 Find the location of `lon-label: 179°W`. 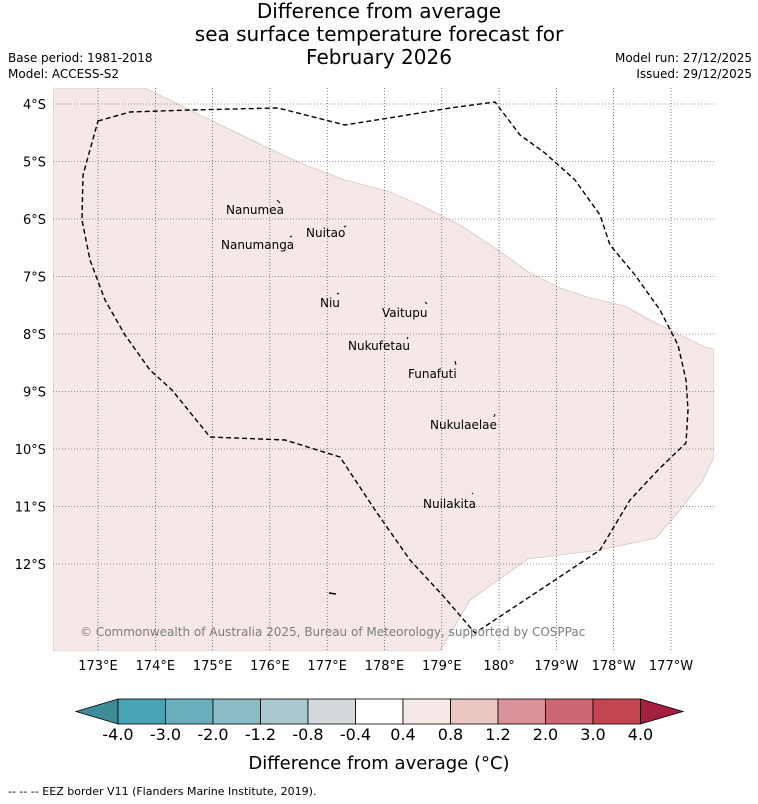

lon-label: 179°W is located at coordinates (556, 666).